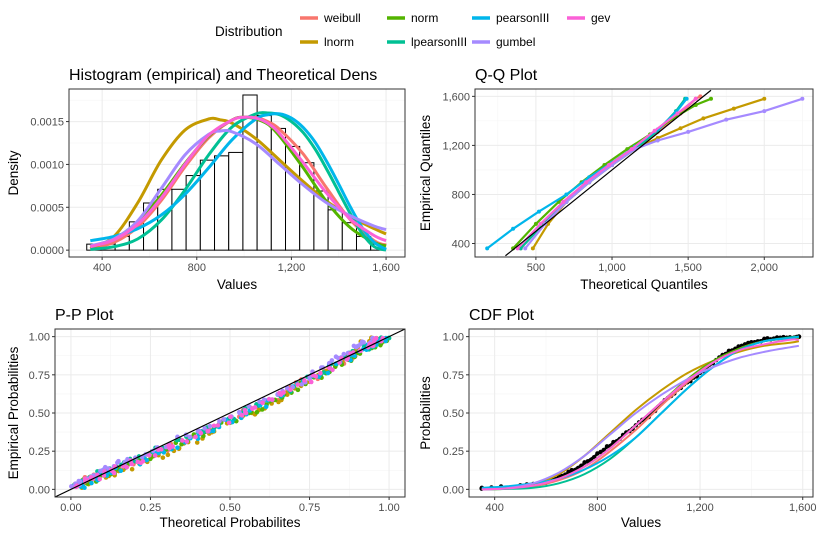 The width and height of the screenshot is (825, 540). I want to click on qq-plot-area, so click(644, 173).